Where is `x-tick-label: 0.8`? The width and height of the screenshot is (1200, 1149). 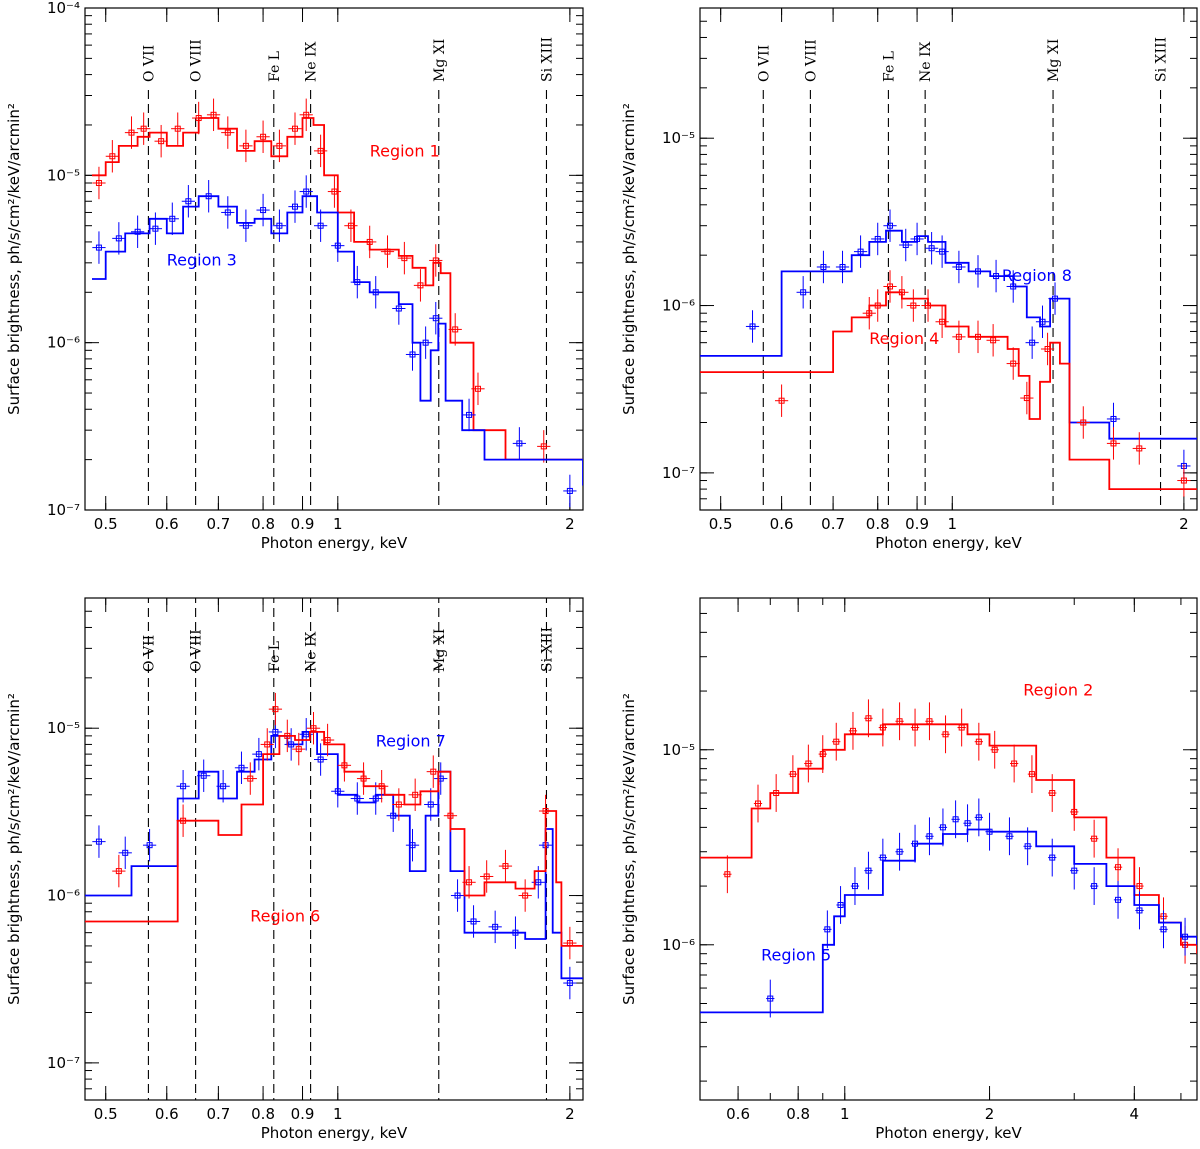
x-tick-label: 0.8 is located at coordinates (263, 524).